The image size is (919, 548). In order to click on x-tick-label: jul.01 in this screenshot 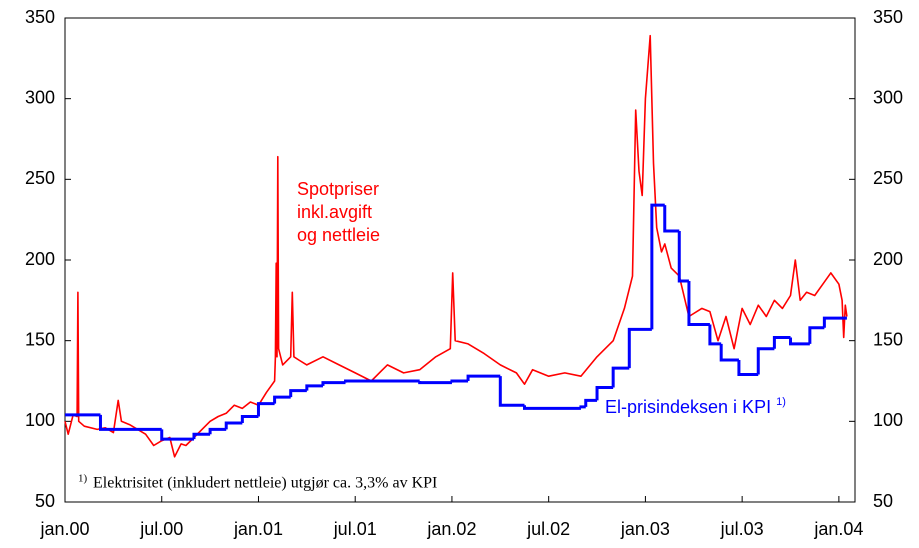, I will do `click(355, 529)`.